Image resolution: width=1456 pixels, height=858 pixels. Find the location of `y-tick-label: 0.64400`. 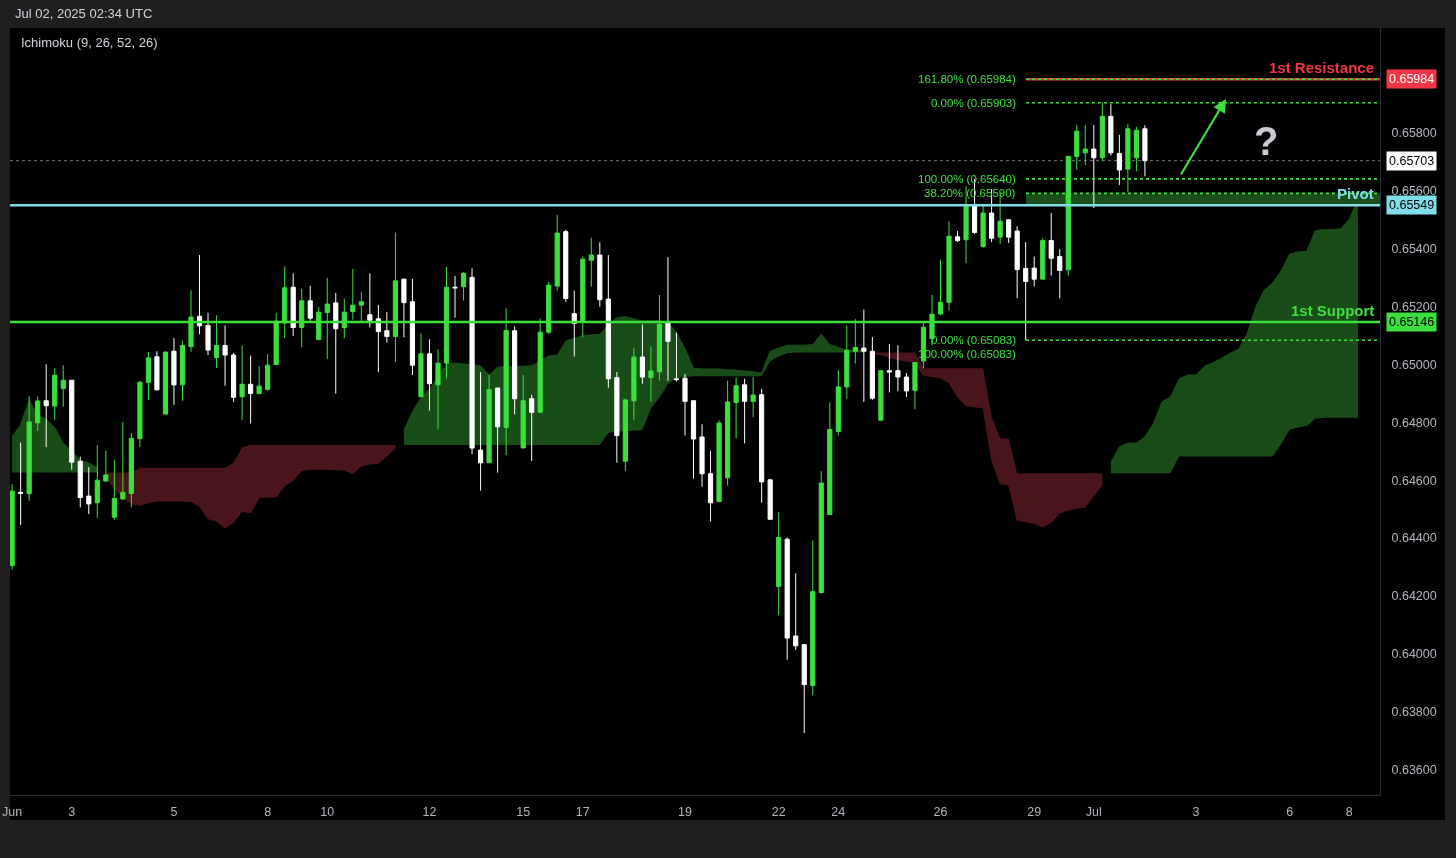

y-tick-label: 0.64400 is located at coordinates (1414, 538).